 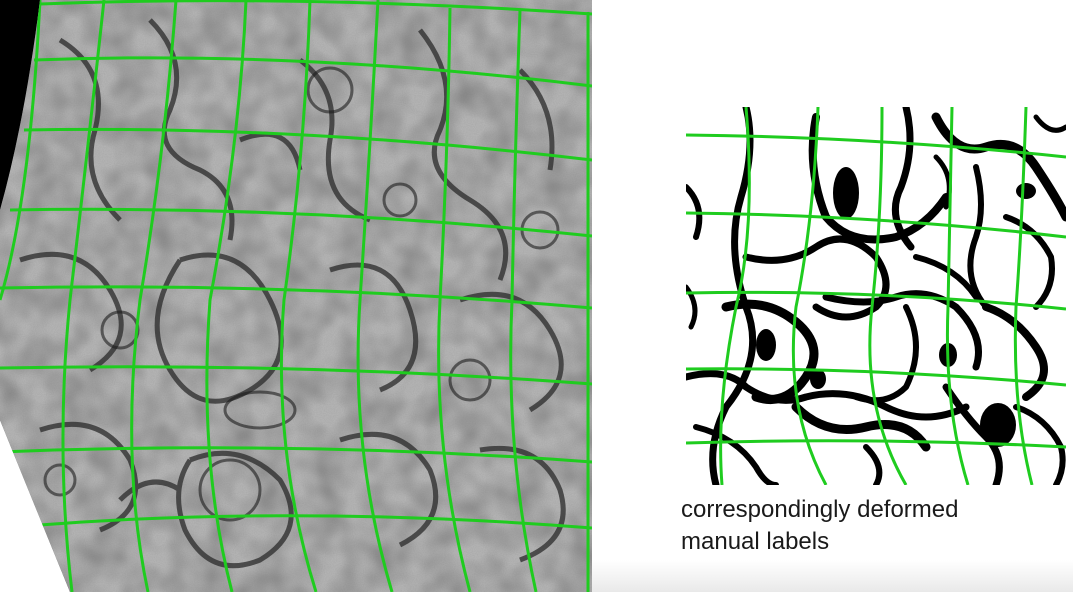 I want to click on caption-line-2: manual labels, so click(x=755, y=541).